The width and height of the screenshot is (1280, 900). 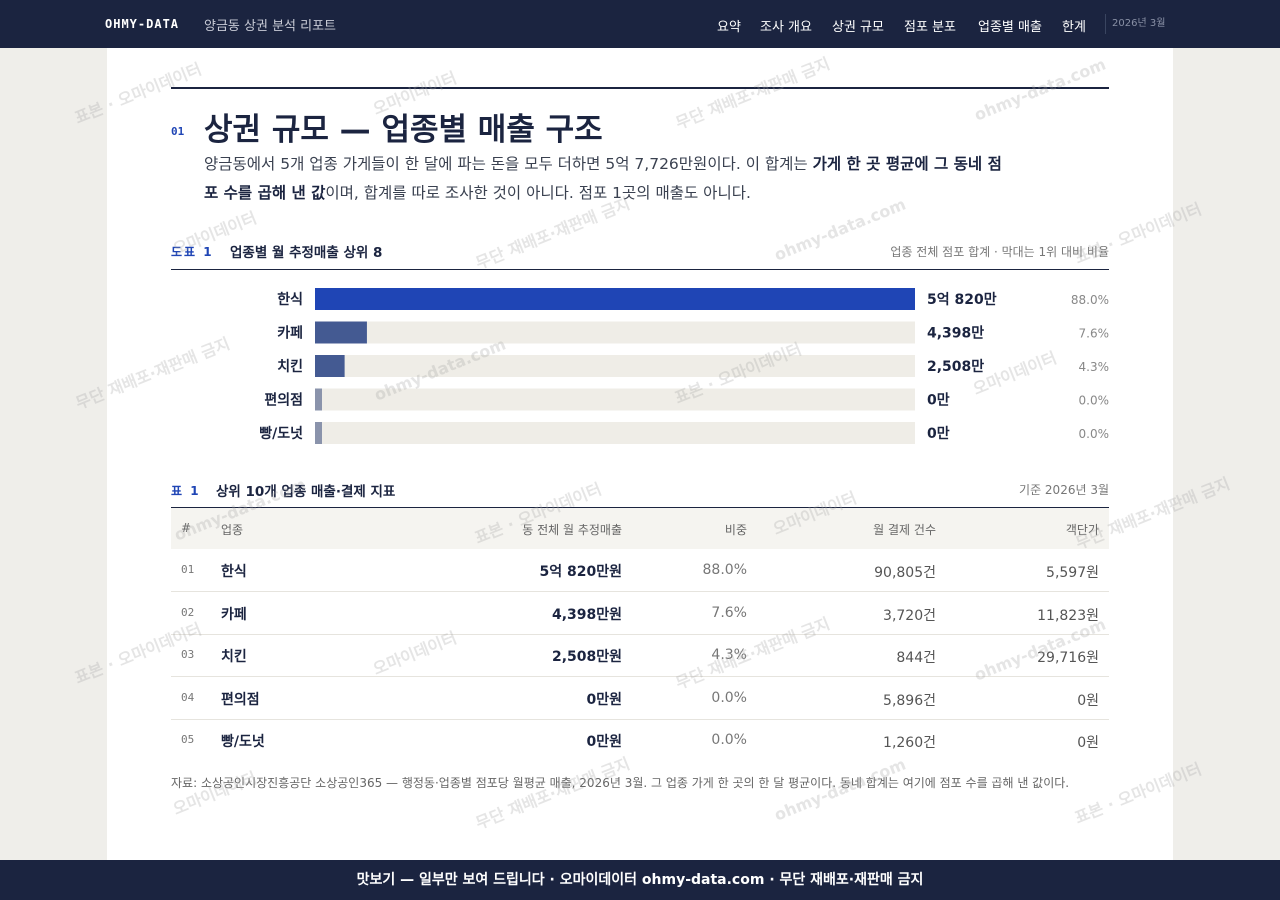 I want to click on table-cell: 844건, so click(x=916, y=658).